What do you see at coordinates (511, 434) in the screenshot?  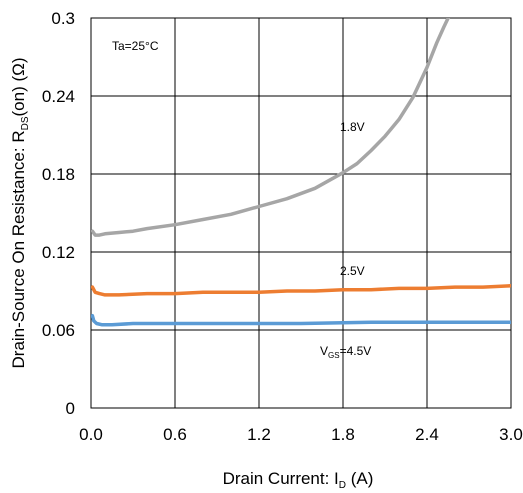 I see `x-tick-label: 3.0` at bounding box center [511, 434].